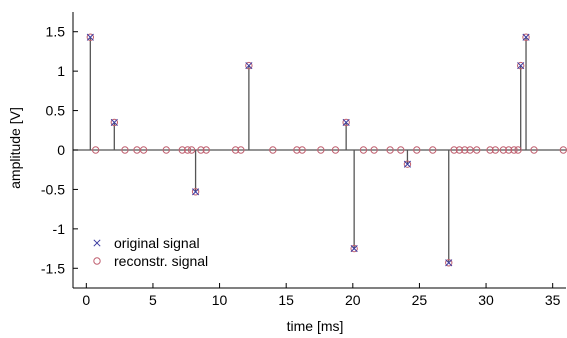 The width and height of the screenshot is (567, 338). What do you see at coordinates (59, 229) in the screenshot?
I see `y-tick-label: -1` at bounding box center [59, 229].